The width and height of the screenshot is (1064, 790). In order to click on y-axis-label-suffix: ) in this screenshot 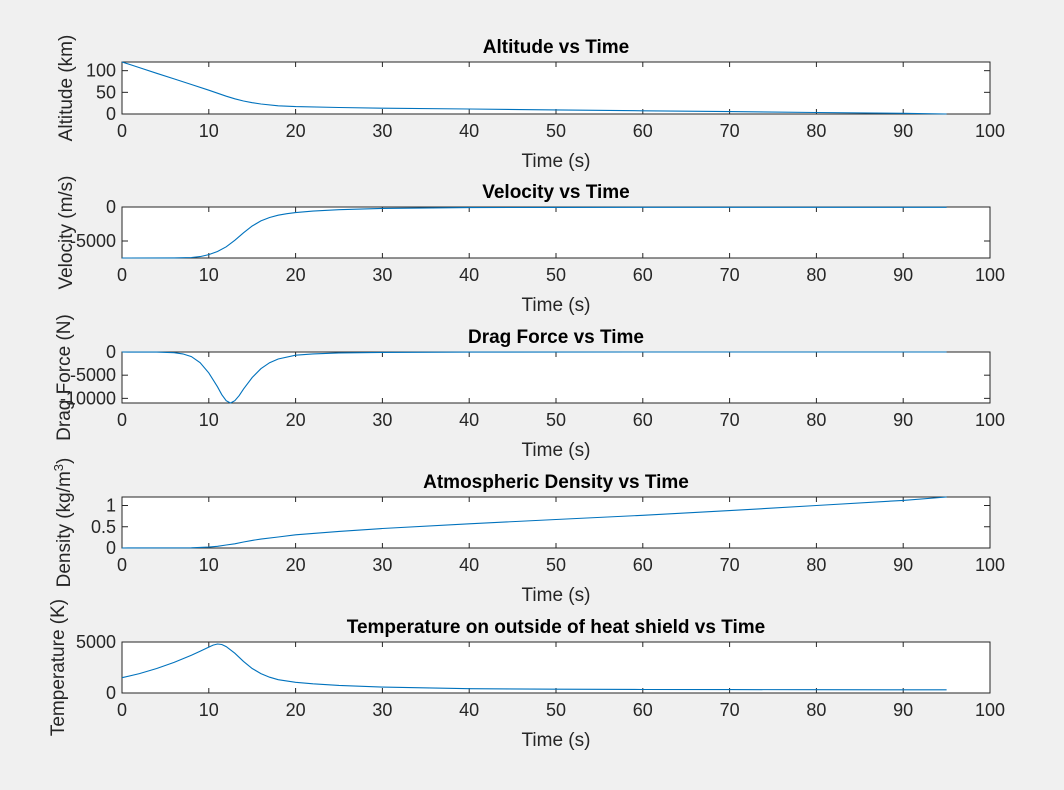, I will do `click(64, 461)`.